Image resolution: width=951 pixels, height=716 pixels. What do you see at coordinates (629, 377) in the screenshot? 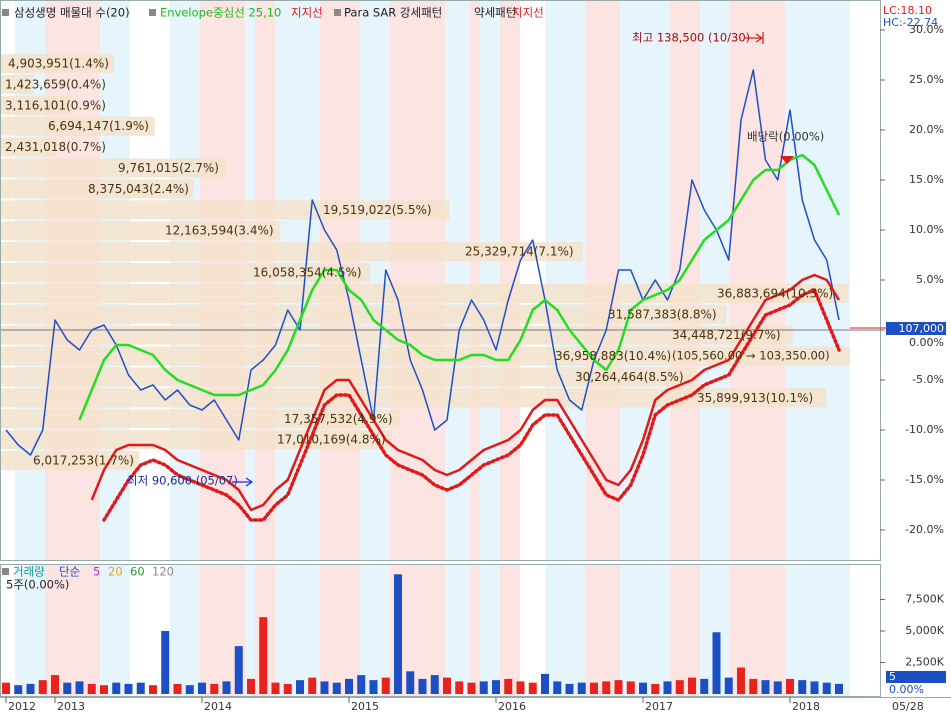
I see `volume-profile-label: 30,264,464(8.5%)` at bounding box center [629, 377].